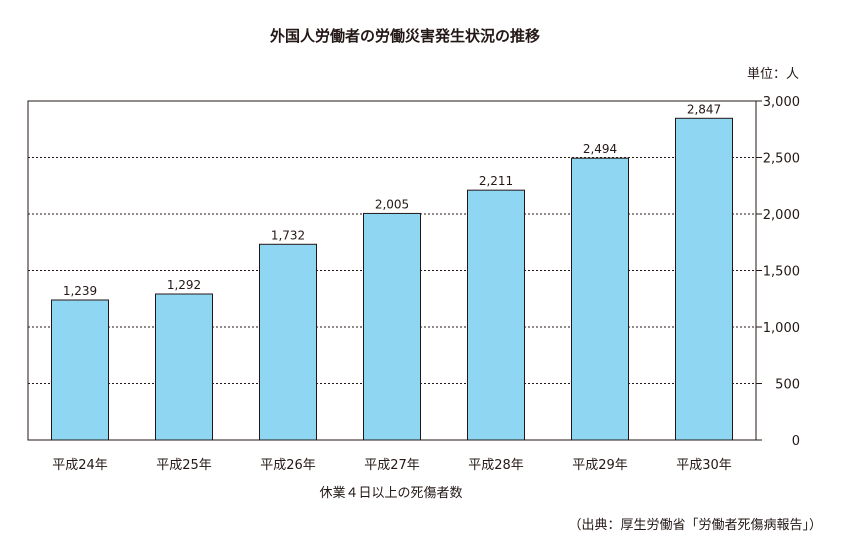  Describe the element at coordinates (600, 465) in the screenshot. I see `x-tick-label: 平成29年` at that location.